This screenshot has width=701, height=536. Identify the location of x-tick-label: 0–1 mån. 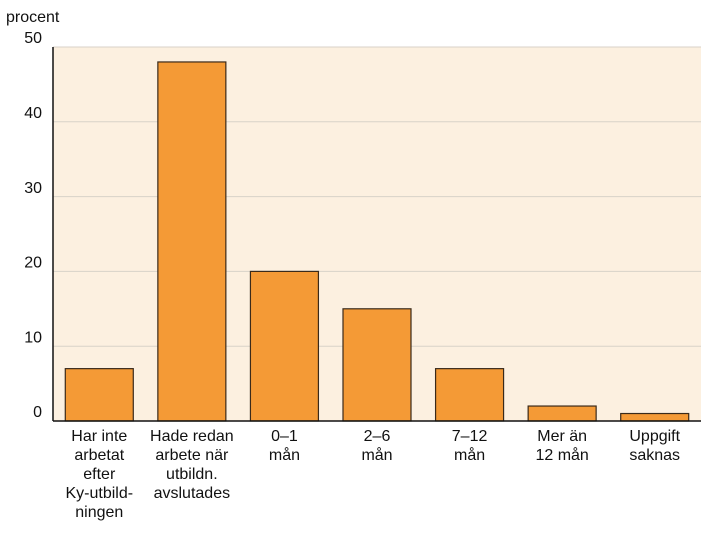
(284, 446).